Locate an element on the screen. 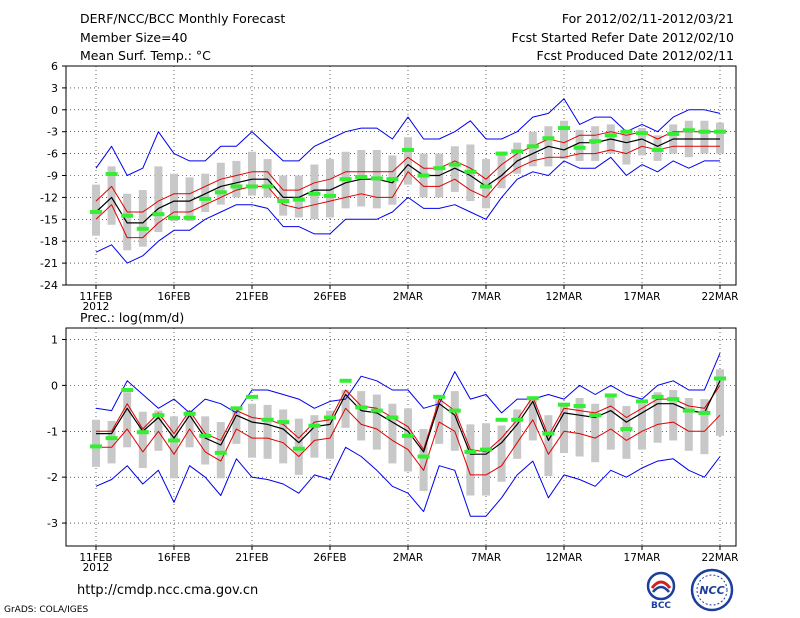 The image size is (800, 618). y-tick-label: -1 is located at coordinates (52, 431).